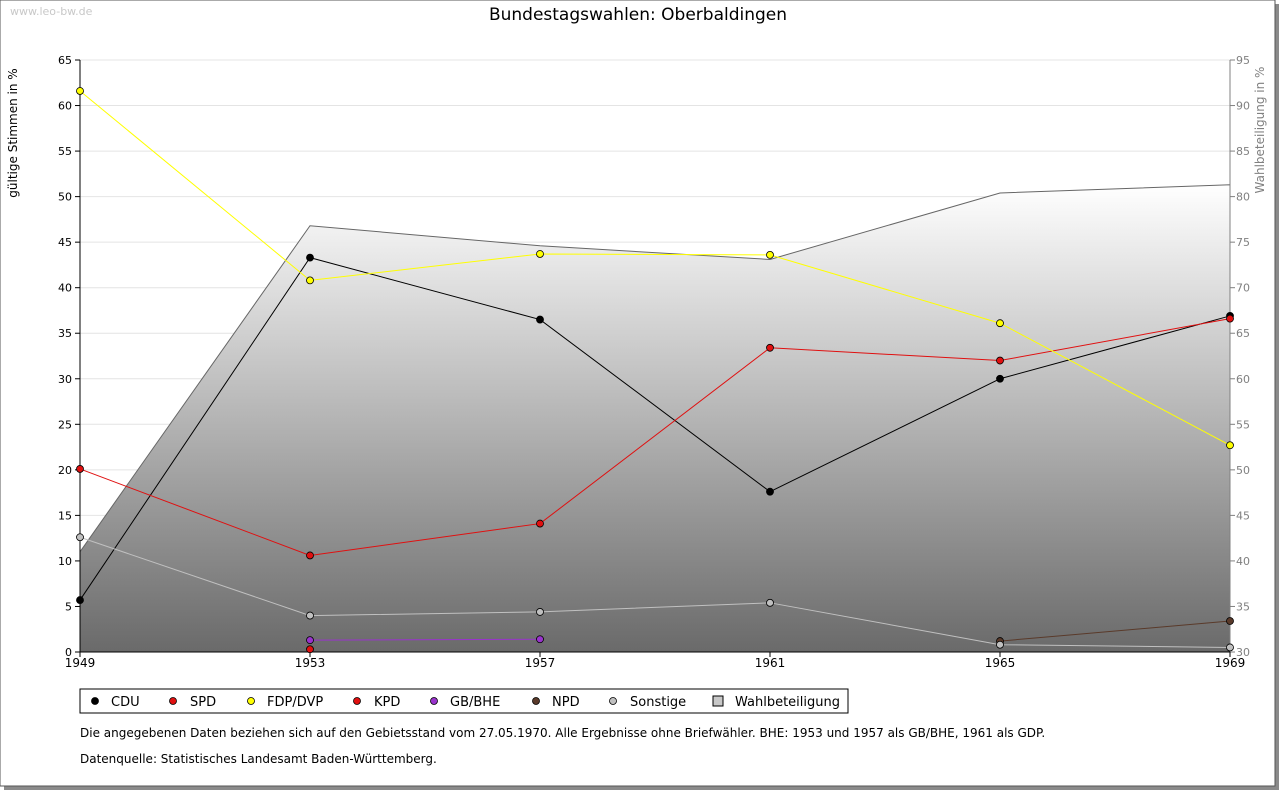 This screenshot has height=791, width=1280. What do you see at coordinates (1243, 379) in the screenshot?
I see `y2-tick-label: 60` at bounding box center [1243, 379].